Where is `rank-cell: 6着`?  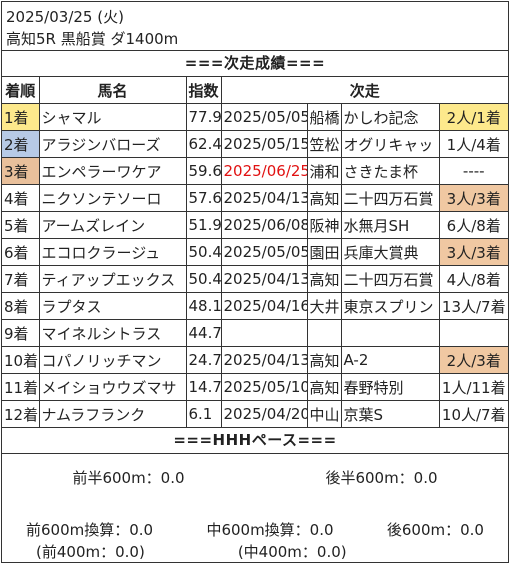 rank-cell: 6着 is located at coordinates (21, 252).